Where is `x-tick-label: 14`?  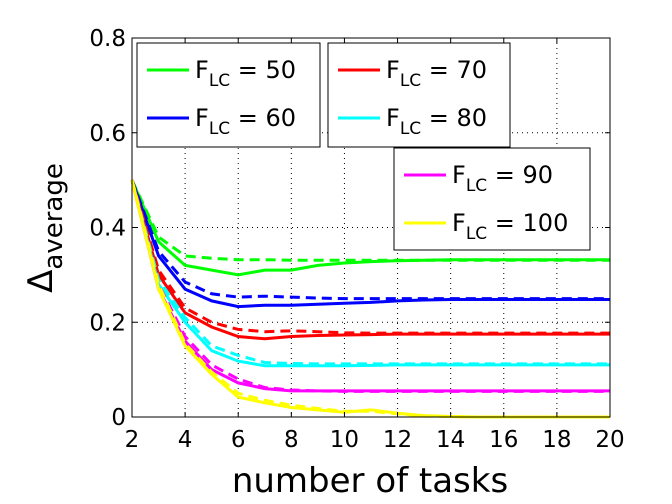
x-tick-label: 14 is located at coordinates (450, 440).